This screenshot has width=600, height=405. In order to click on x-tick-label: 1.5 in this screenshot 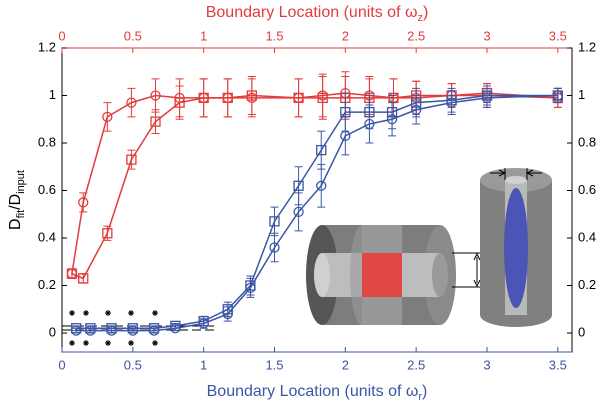, I will do `click(274, 364)`.